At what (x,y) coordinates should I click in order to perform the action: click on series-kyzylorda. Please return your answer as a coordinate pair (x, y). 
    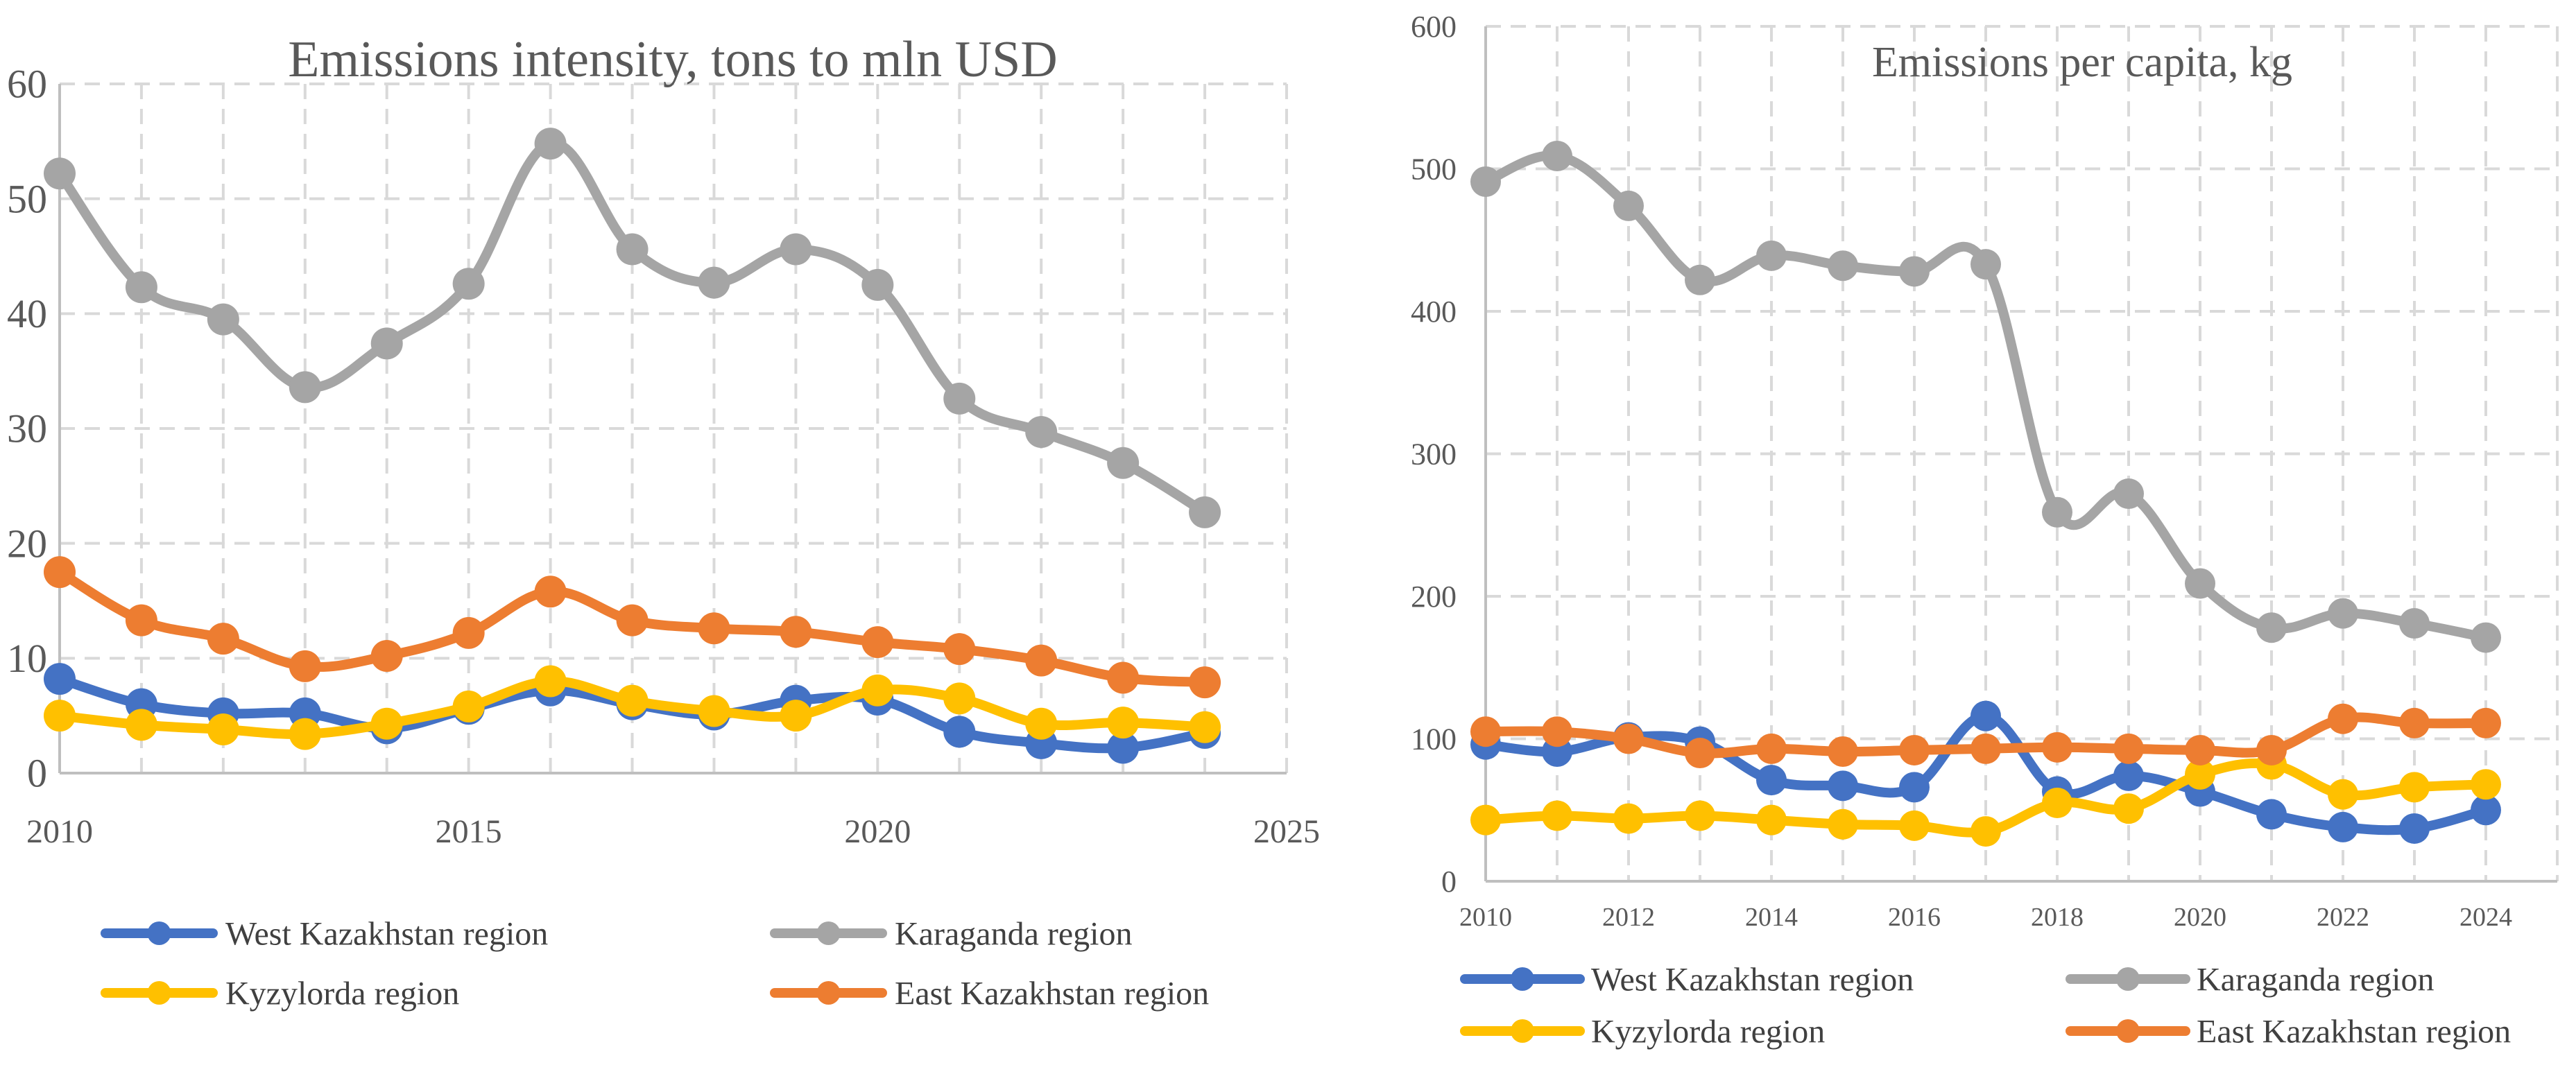
    Looking at the image, I should click on (1985, 798).